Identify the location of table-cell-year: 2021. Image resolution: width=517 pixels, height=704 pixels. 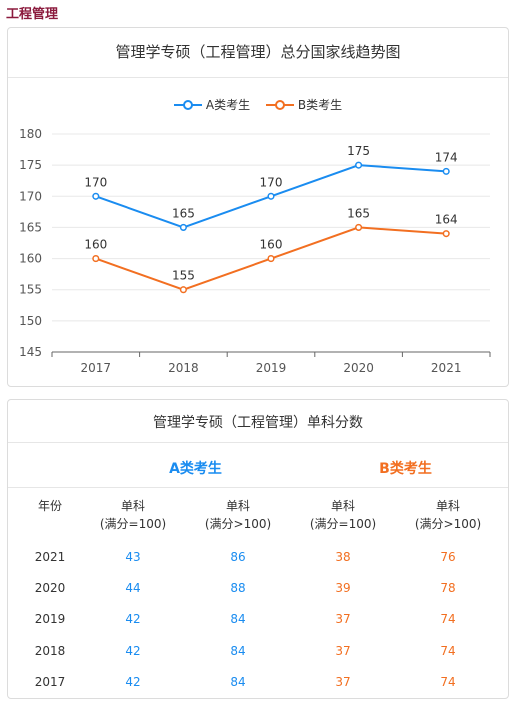
(50, 557).